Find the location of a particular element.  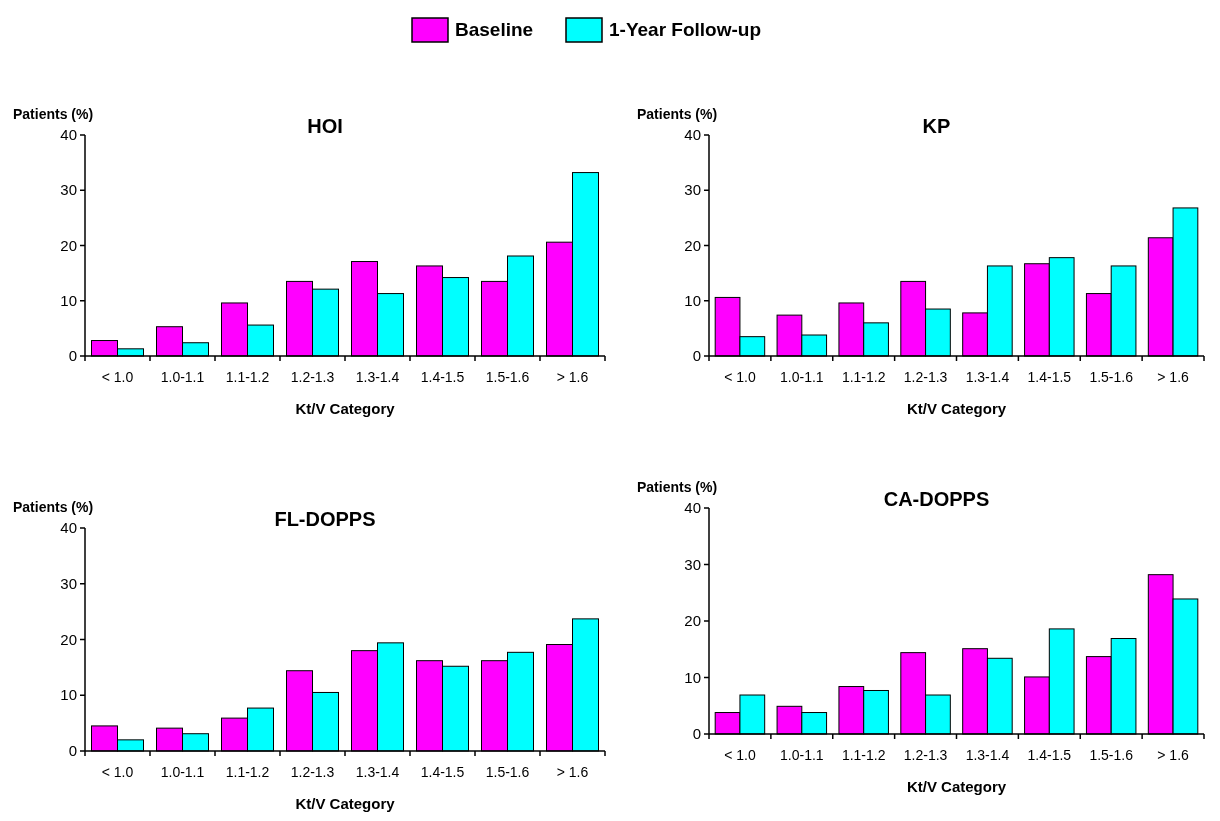

legend-label: 1-Year Follow-up is located at coordinates (685, 29).